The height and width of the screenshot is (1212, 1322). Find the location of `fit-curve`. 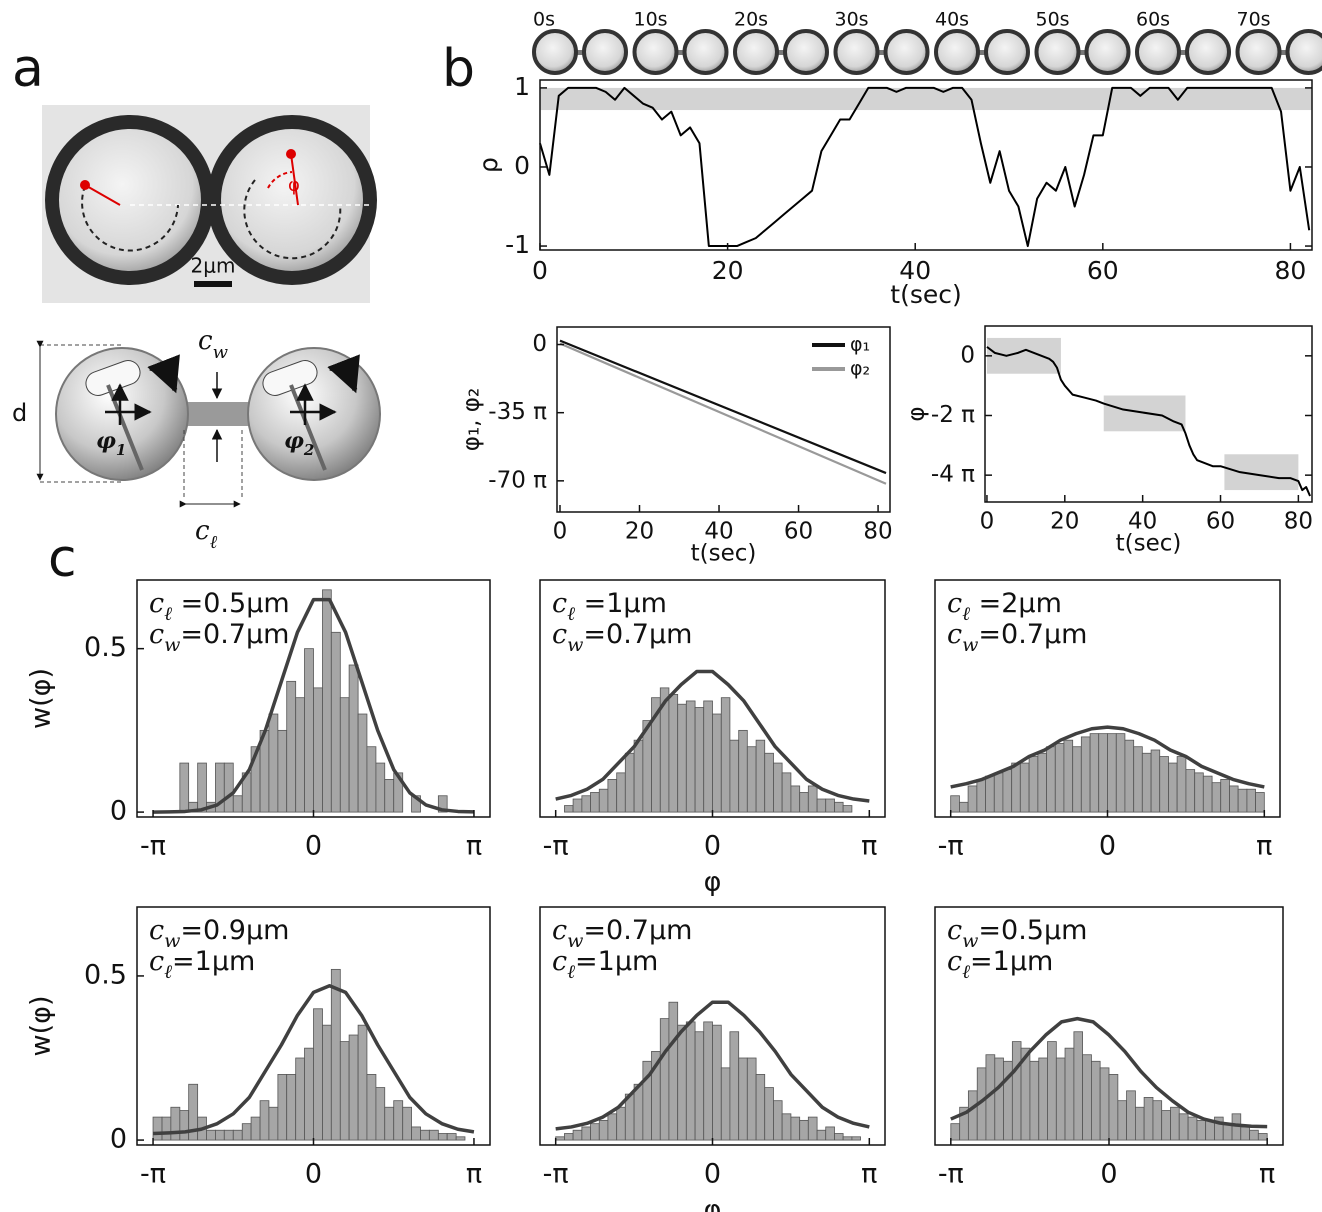

fit-curve is located at coordinates (1107, 757).